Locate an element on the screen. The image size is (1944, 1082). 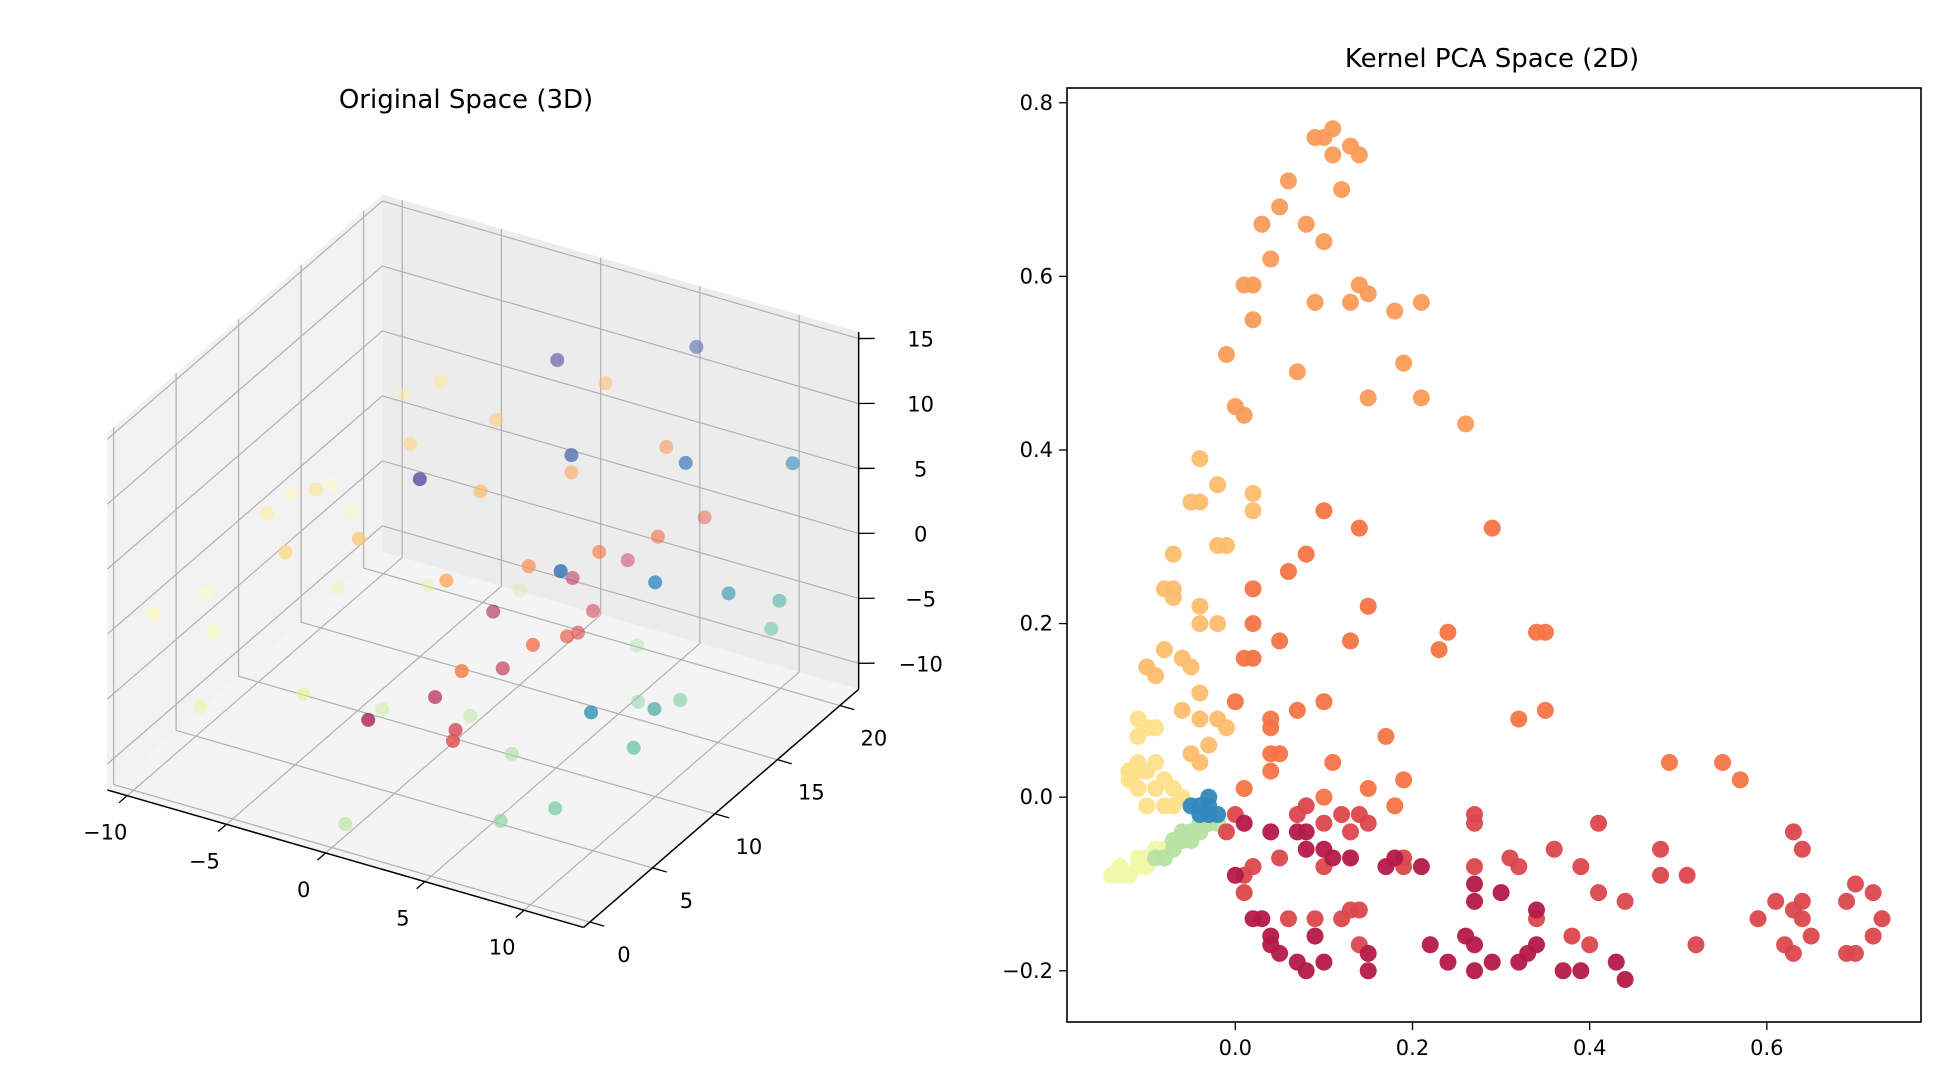
chart-title-3d: Original Space (3D) is located at coordinates (466, 100).